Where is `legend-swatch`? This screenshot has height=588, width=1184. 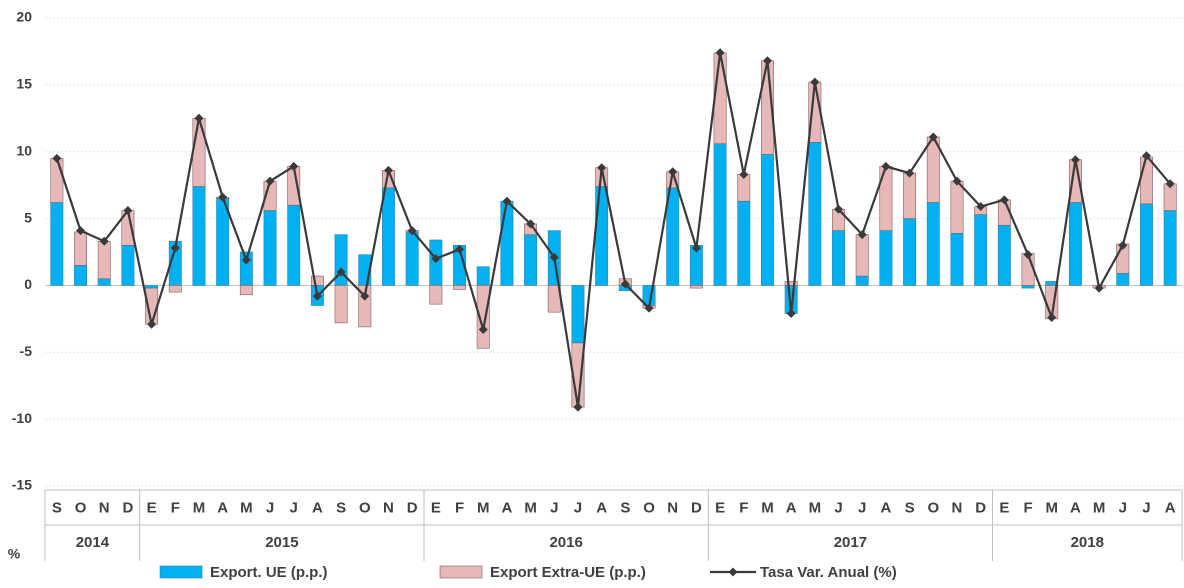
legend-swatch is located at coordinates (461, 572).